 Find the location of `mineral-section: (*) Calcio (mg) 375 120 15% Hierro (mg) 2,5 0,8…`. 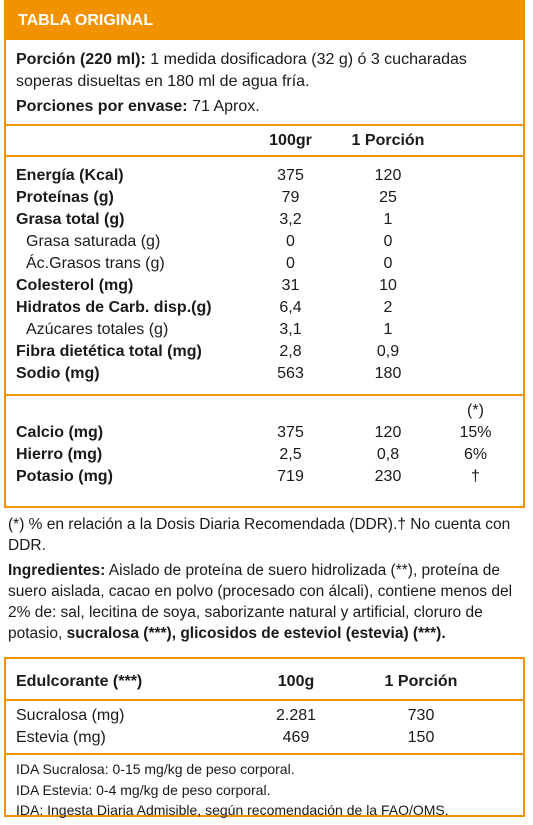

mineral-section: (*) Calcio (mg) 375 120 15% Hierro (mg) 2,5 0,8… is located at coordinates (264, 444).